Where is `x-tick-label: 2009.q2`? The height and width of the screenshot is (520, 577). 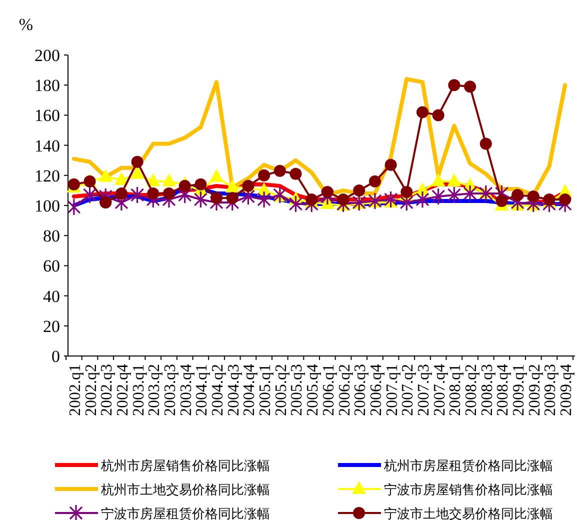
x-tick-label: 2009.q2 is located at coordinates (535, 390).